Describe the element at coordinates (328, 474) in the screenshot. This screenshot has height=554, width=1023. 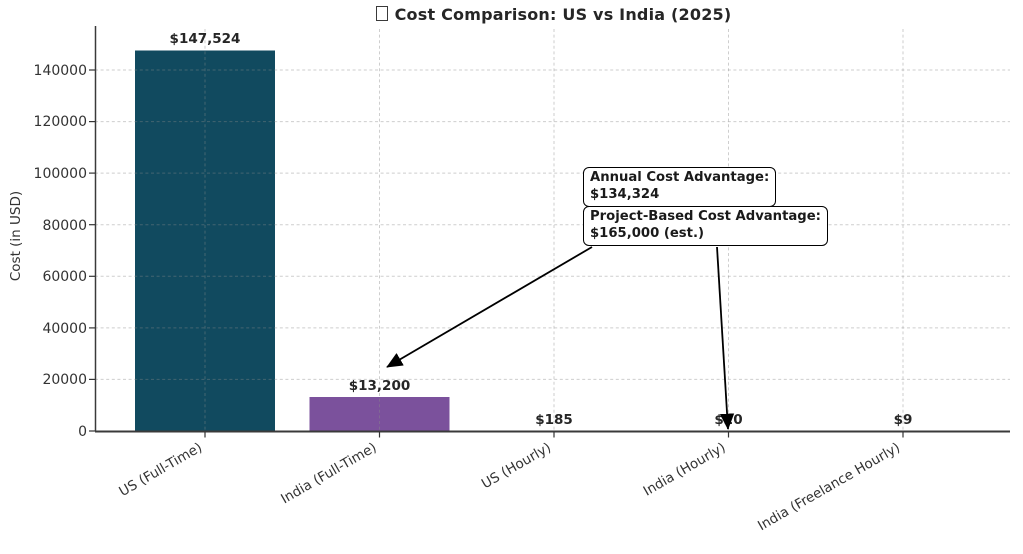
I see `x-tick-label: India (Full-Time)` at that location.